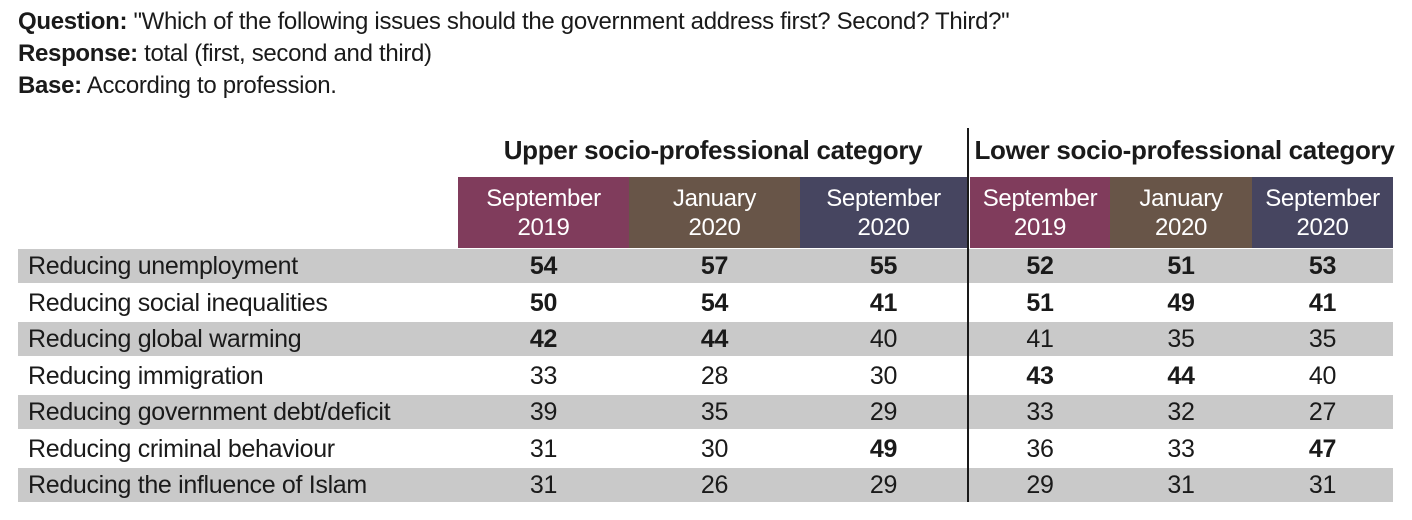  I want to click on group-header-lower: Lower socio-professional category, so click(1184, 149).